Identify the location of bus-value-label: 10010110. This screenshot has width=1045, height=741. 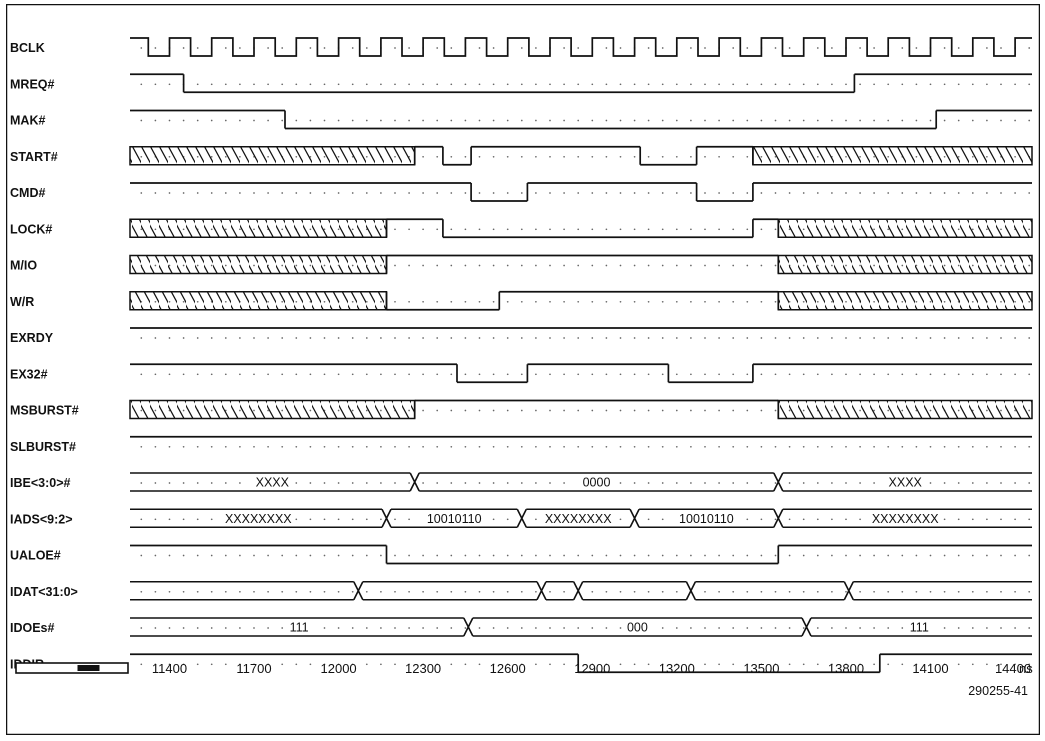
(454, 519).